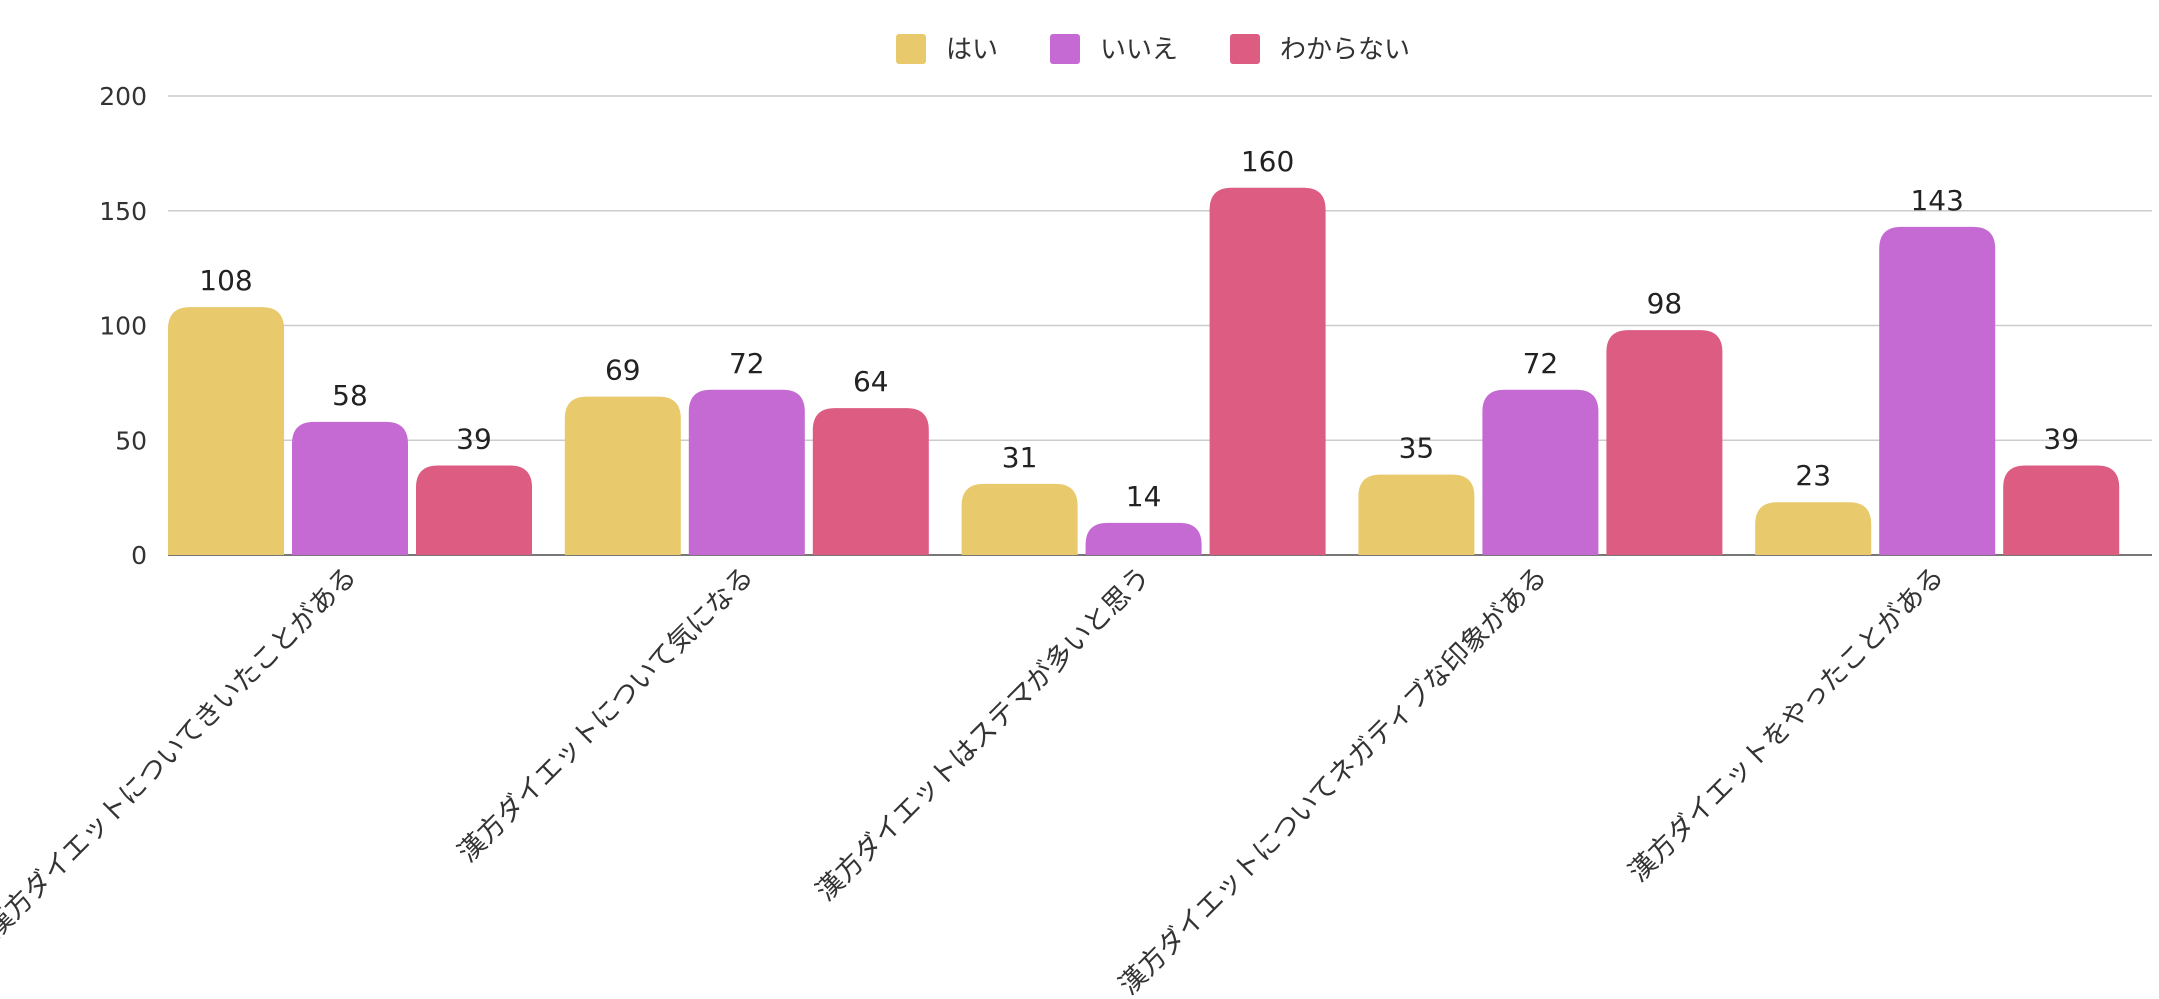  Describe the element at coordinates (1267, 161) in the screenshot. I see `data-label: 160` at that location.